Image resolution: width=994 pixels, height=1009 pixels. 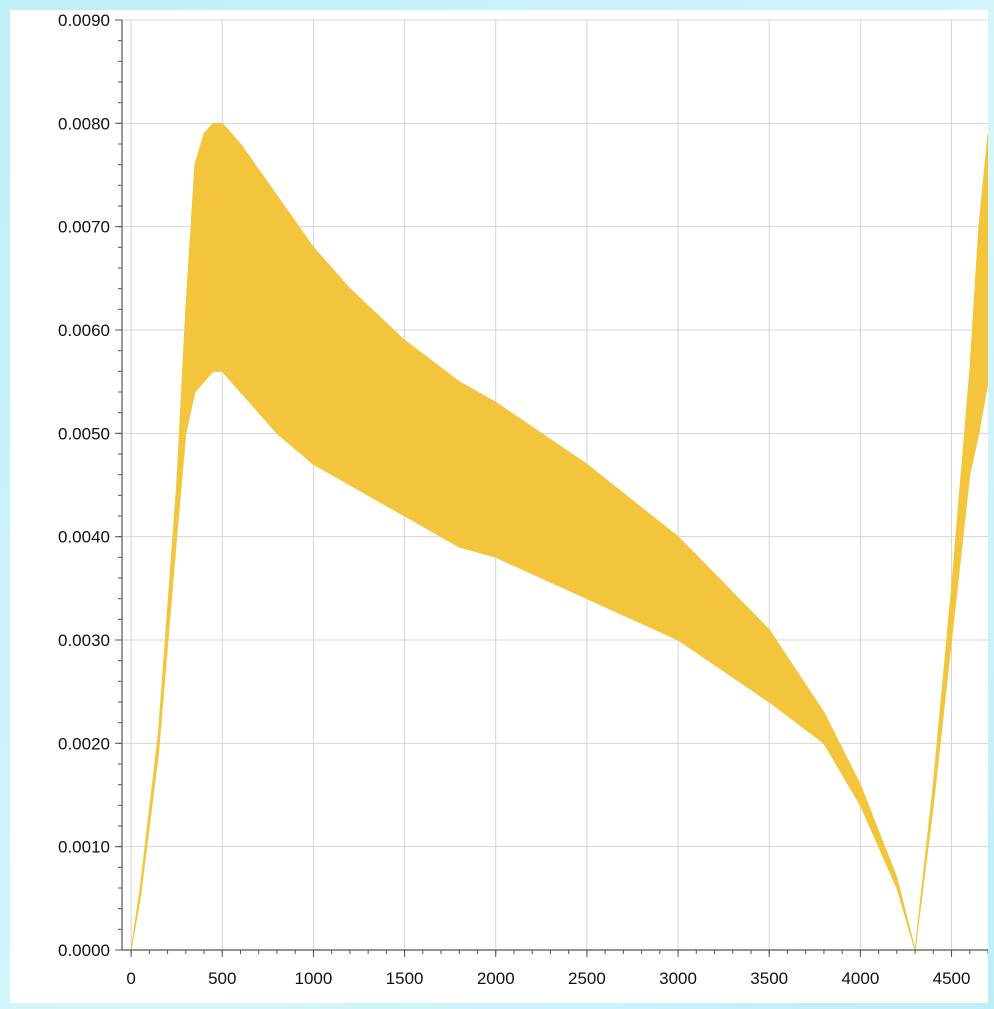 What do you see at coordinates (130, 978) in the screenshot?
I see `x-tick-label: 0` at bounding box center [130, 978].